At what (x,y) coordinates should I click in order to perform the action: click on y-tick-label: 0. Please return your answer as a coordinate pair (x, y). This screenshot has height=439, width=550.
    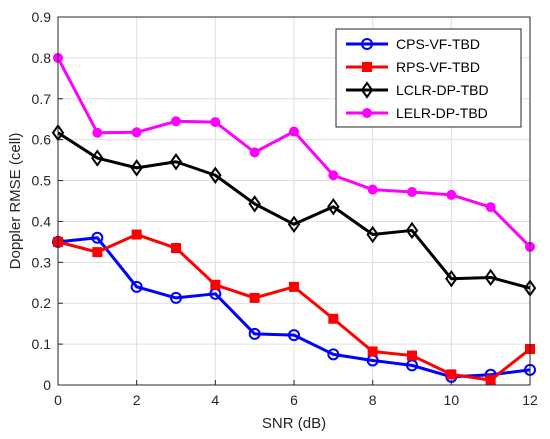
    Looking at the image, I should click on (47, 385).